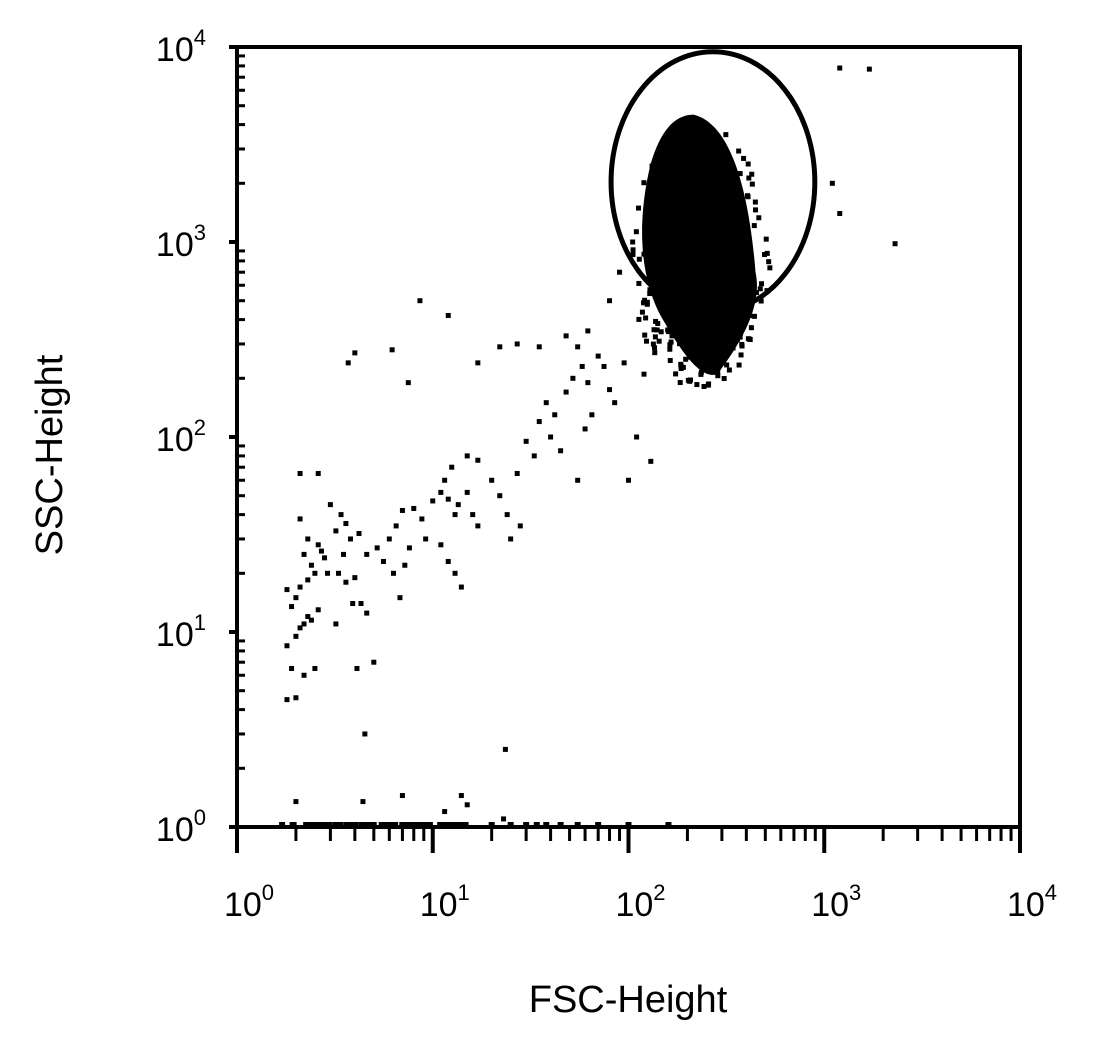 The width and height of the screenshot is (1102, 1037). Describe the element at coordinates (713, 182) in the screenshot. I see `cell-gate` at that location.